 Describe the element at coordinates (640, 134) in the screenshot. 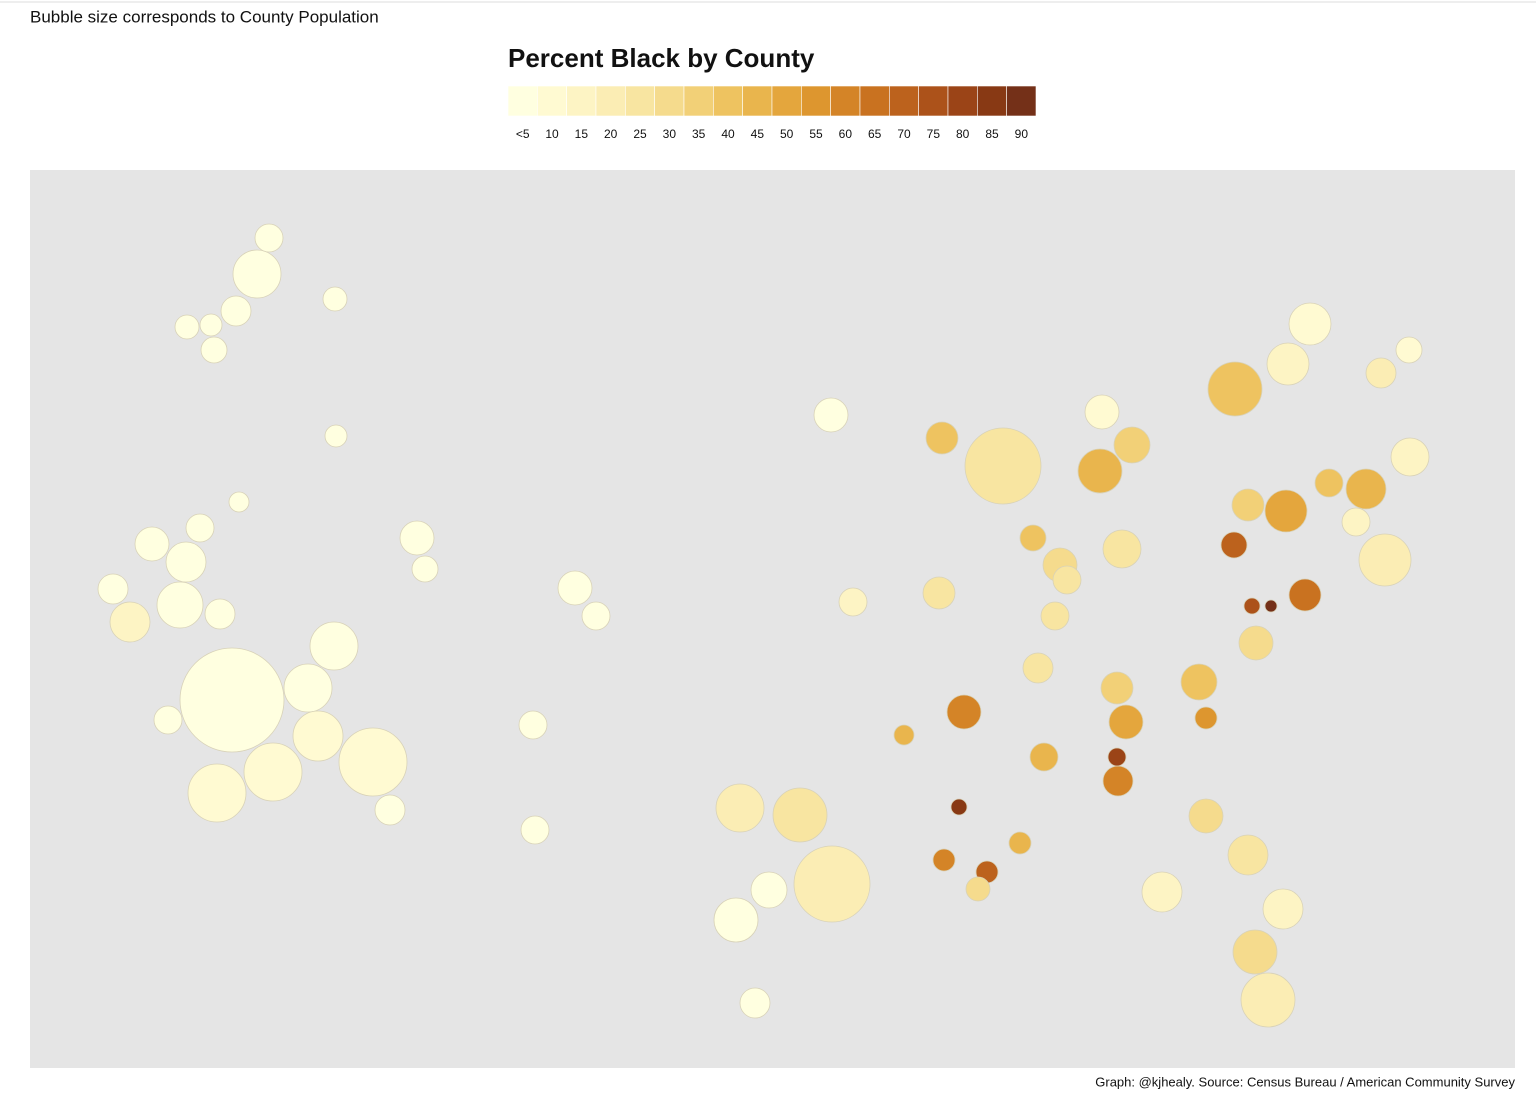

I see `legend-label: 25` at that location.